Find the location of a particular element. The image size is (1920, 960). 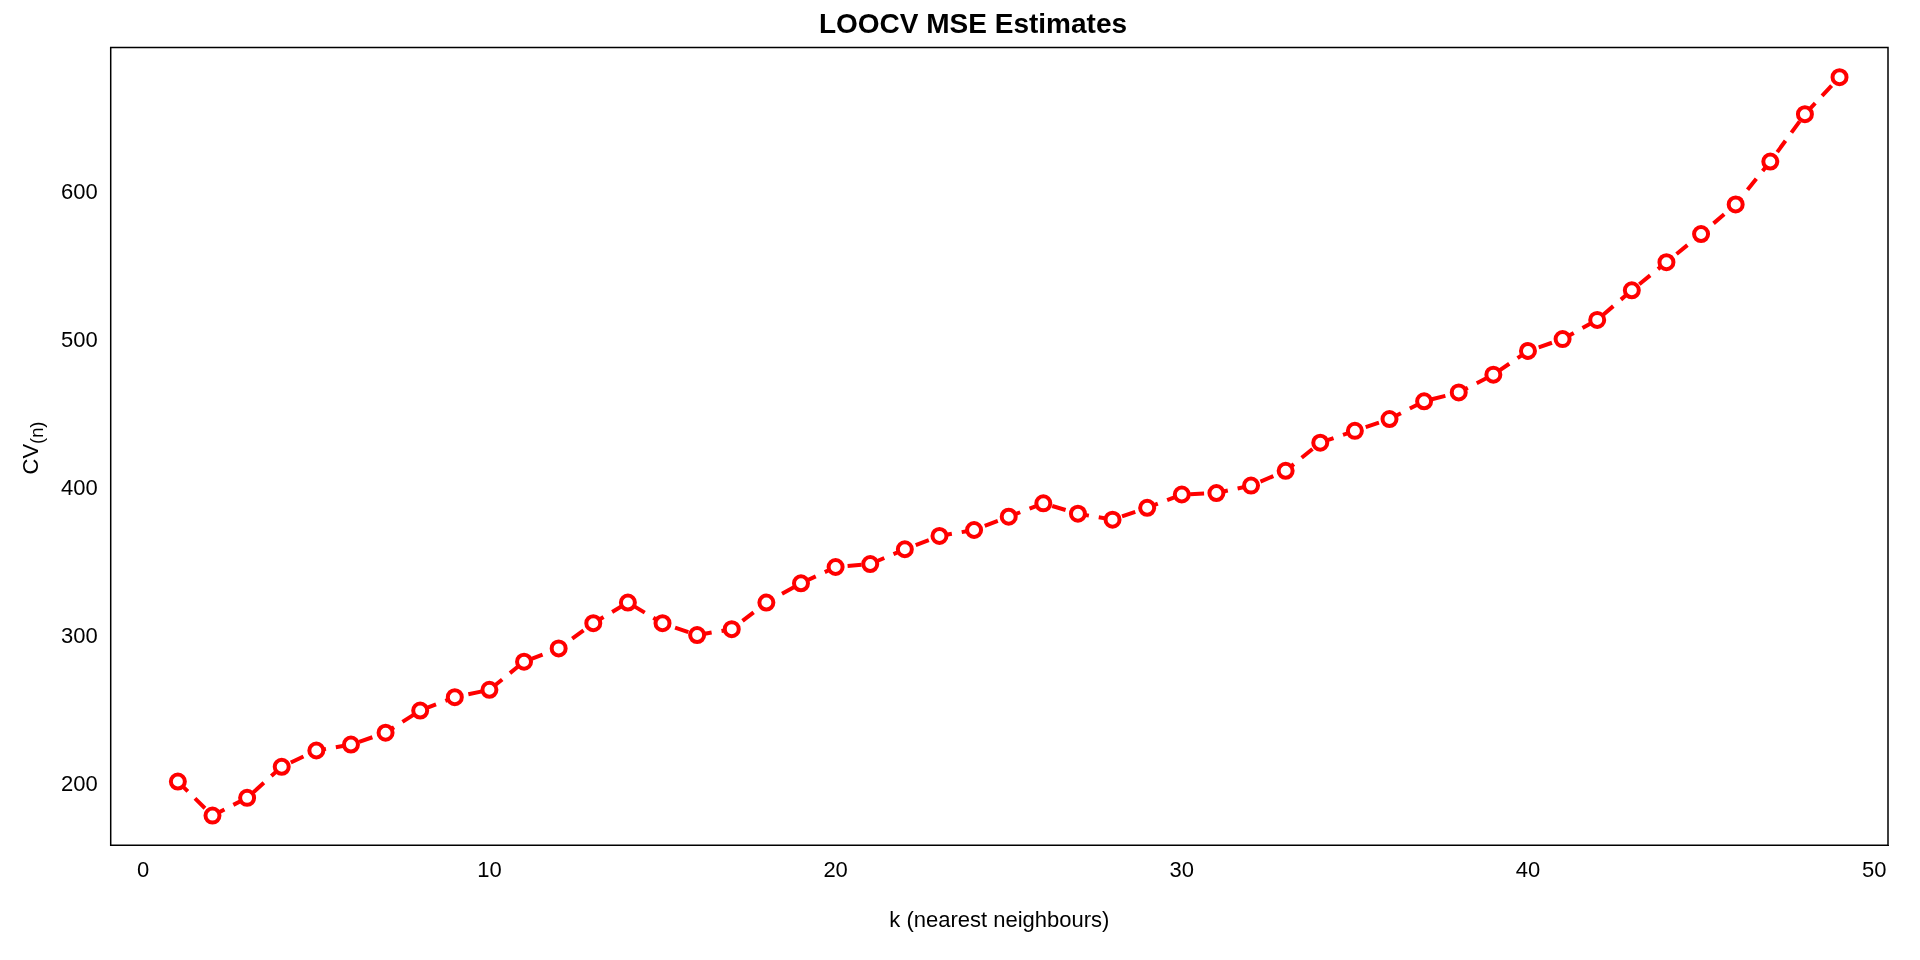

chart-title: LOOCV MSE Estimates is located at coordinates (973, 23).